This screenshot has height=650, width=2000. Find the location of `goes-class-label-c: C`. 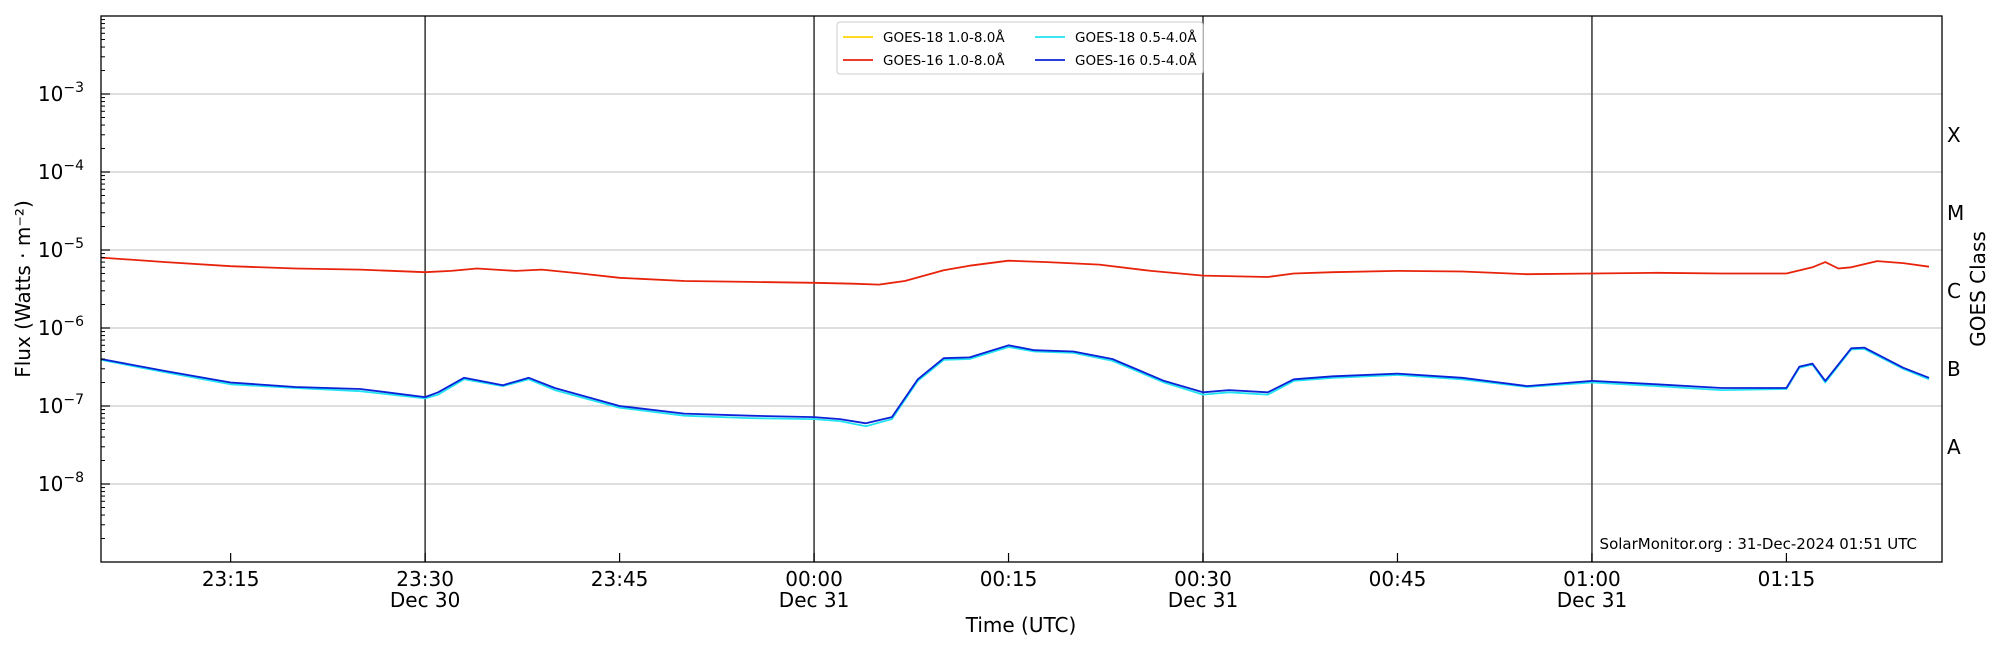

goes-class-label-c: C is located at coordinates (1954, 291).